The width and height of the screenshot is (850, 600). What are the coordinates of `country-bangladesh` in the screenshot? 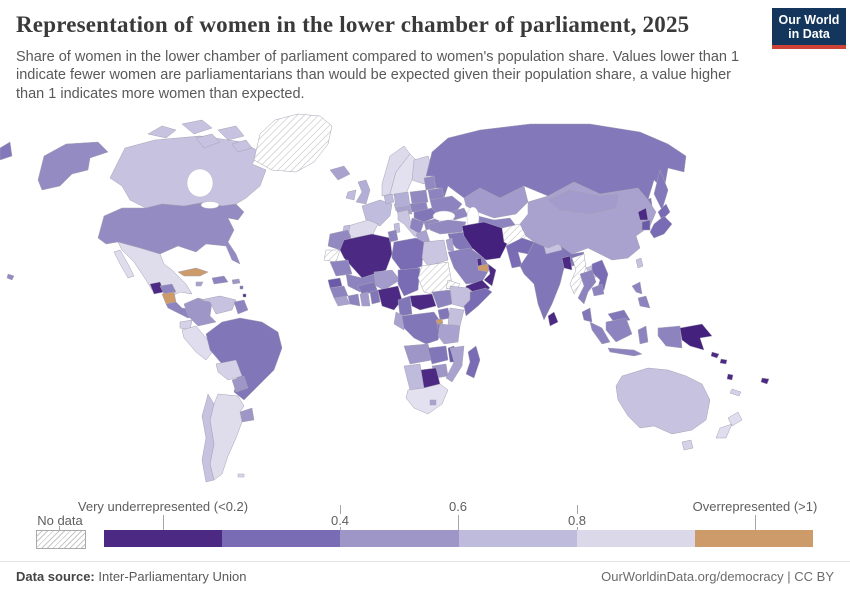 It's located at (567, 263).